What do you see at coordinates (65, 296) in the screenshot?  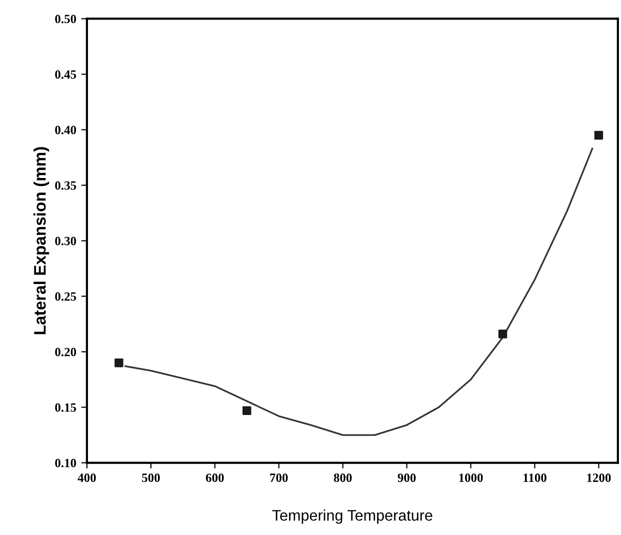 I see `y-tick-label: 0.25` at bounding box center [65, 296].